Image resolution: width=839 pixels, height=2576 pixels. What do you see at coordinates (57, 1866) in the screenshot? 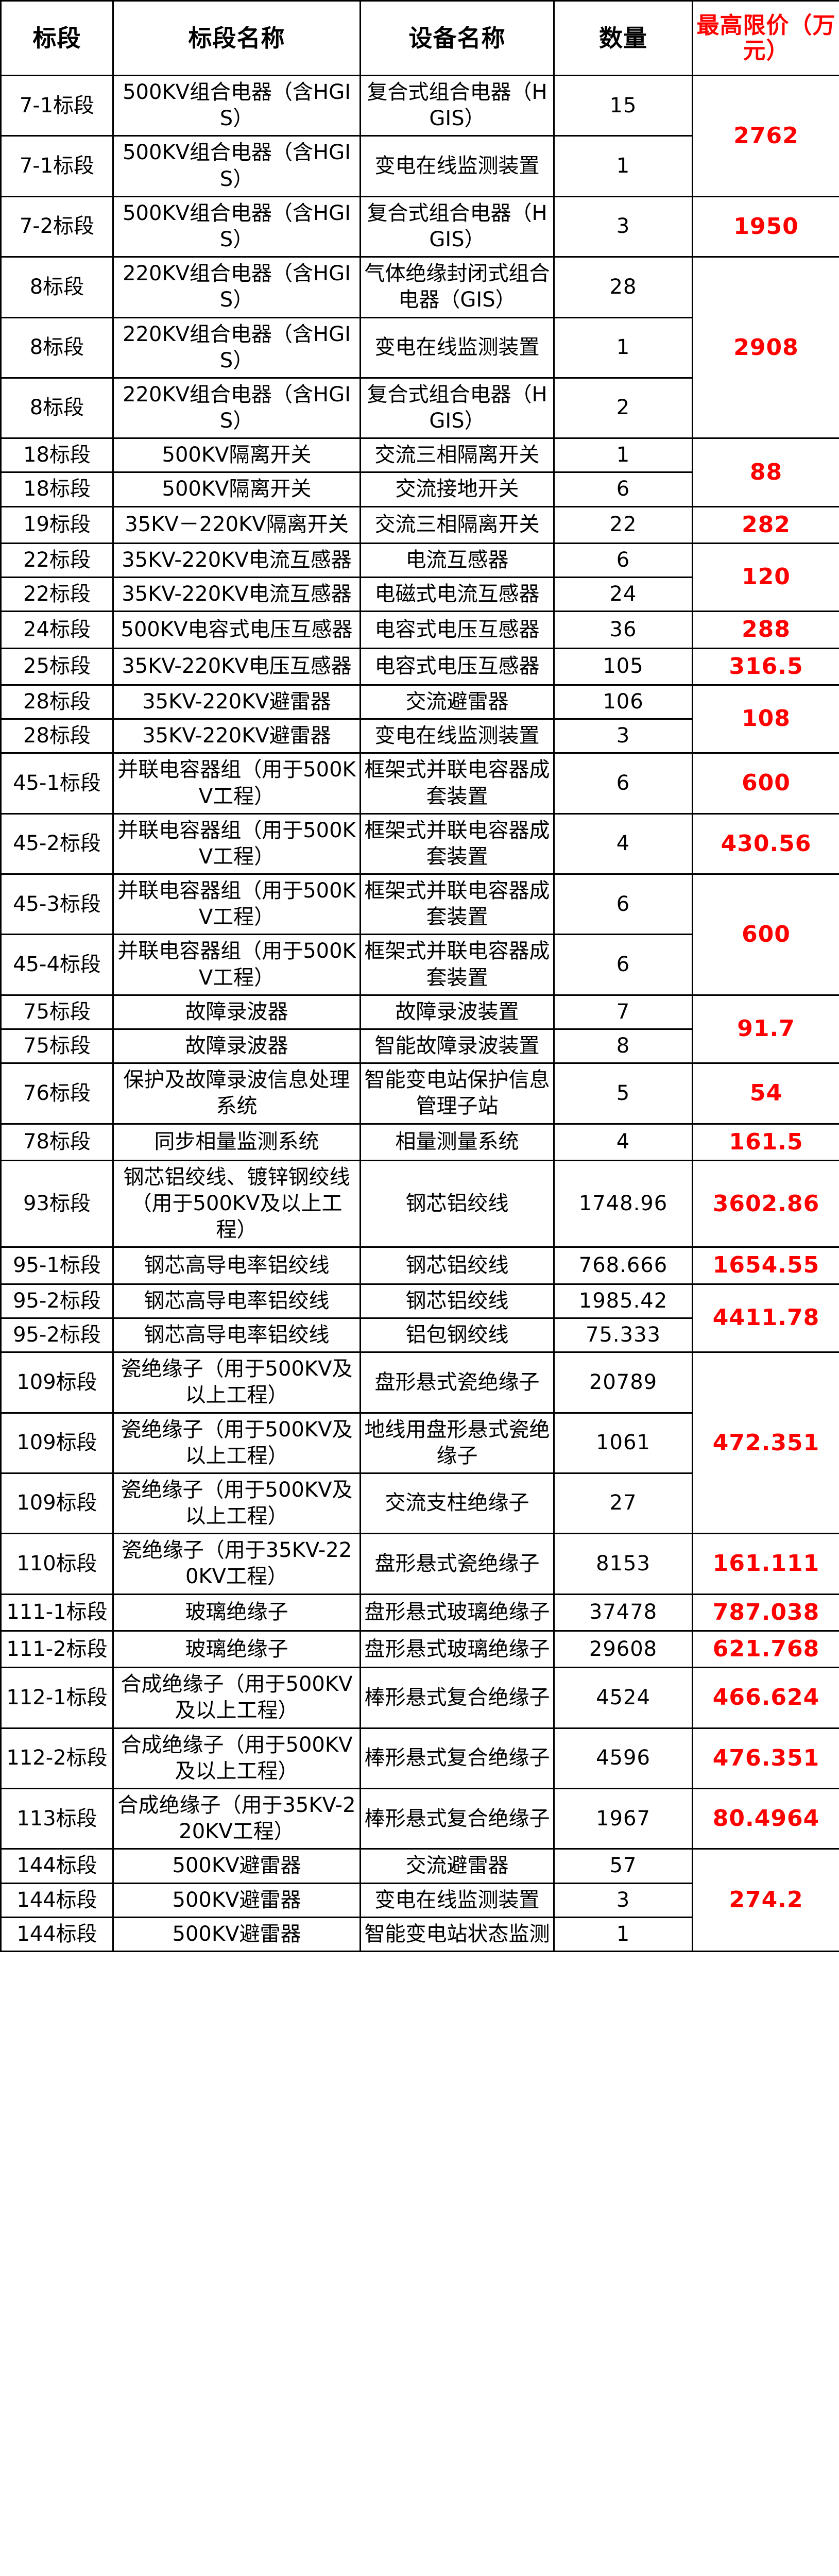
I see `cell-segment: 144标段` at bounding box center [57, 1866].